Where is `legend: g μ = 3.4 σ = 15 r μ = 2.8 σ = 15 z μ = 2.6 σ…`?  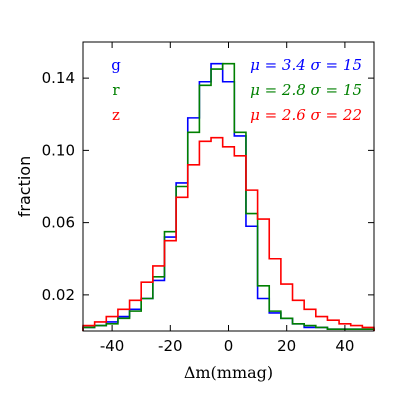 legend: g μ = 3.4 σ = 15 r μ = 2.8 σ = 15 z μ = 2.6 σ… is located at coordinates (236, 90).